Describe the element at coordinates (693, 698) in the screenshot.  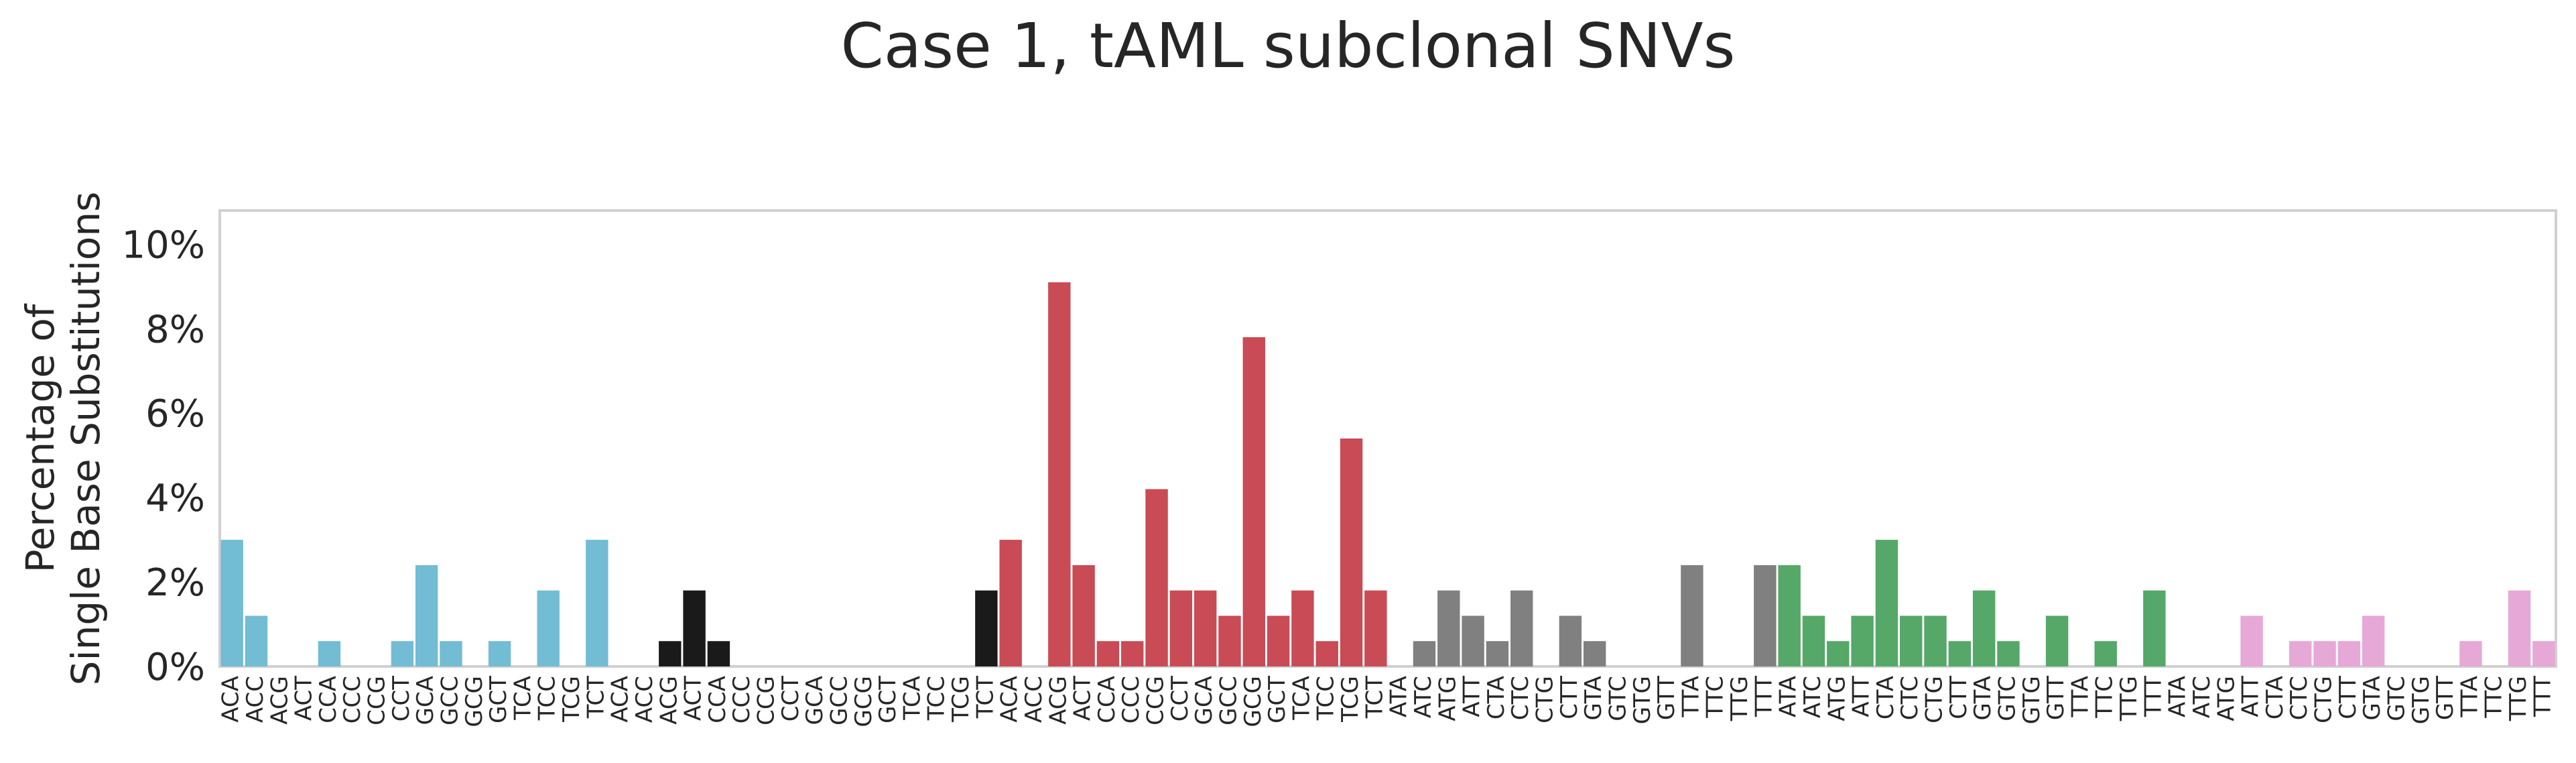
I see `x-tick-label: ACT` at that location.